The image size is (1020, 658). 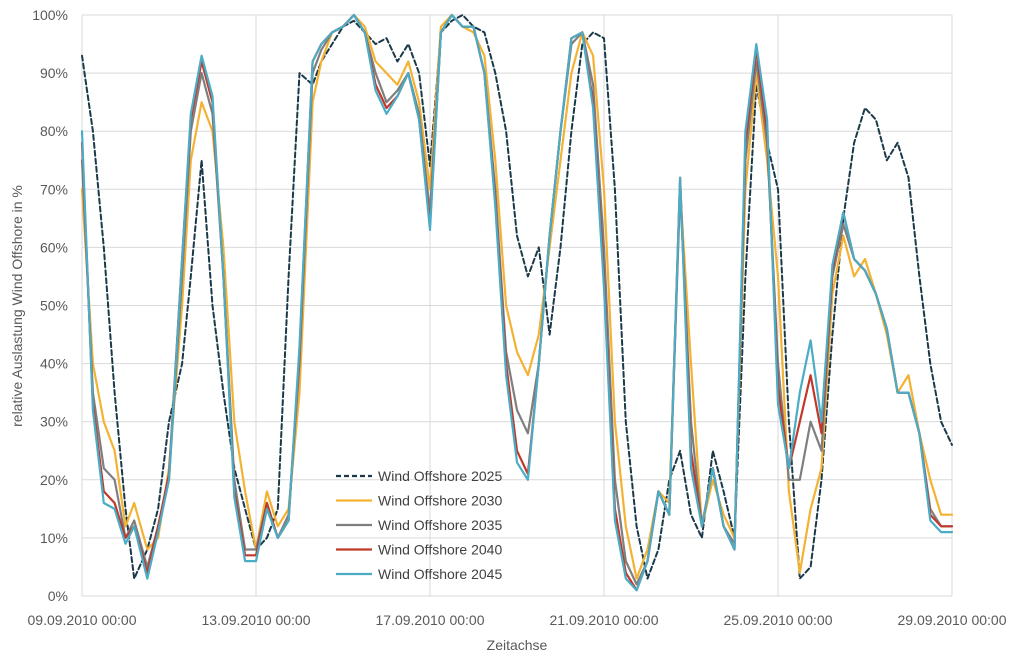 What do you see at coordinates (50, 15) in the screenshot?
I see `y-tick-label: 100%` at bounding box center [50, 15].